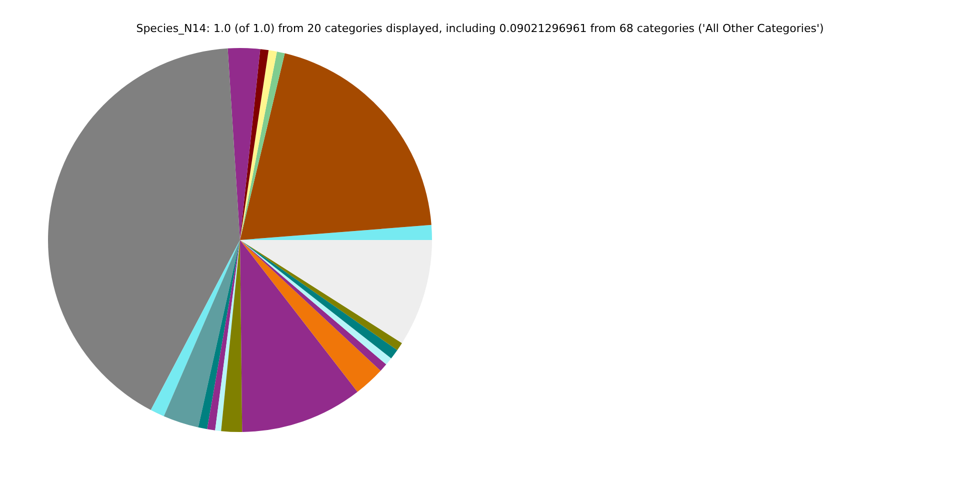 The image size is (960, 480). I want to click on text: Species_N14: 1.0 (of 1.0) from 20 categories displayed, including 0.09021296961 from 68 categories ('All Other Categories'), so click(480, 28).